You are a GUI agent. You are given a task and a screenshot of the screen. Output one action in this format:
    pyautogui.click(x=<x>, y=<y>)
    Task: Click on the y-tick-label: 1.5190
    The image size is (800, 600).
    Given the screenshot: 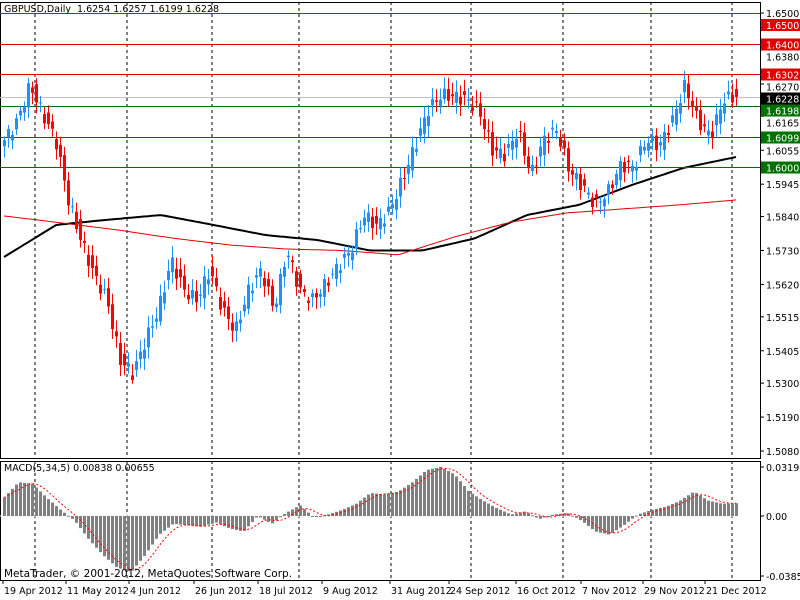 What is the action you would take?
    pyautogui.click(x=782, y=418)
    